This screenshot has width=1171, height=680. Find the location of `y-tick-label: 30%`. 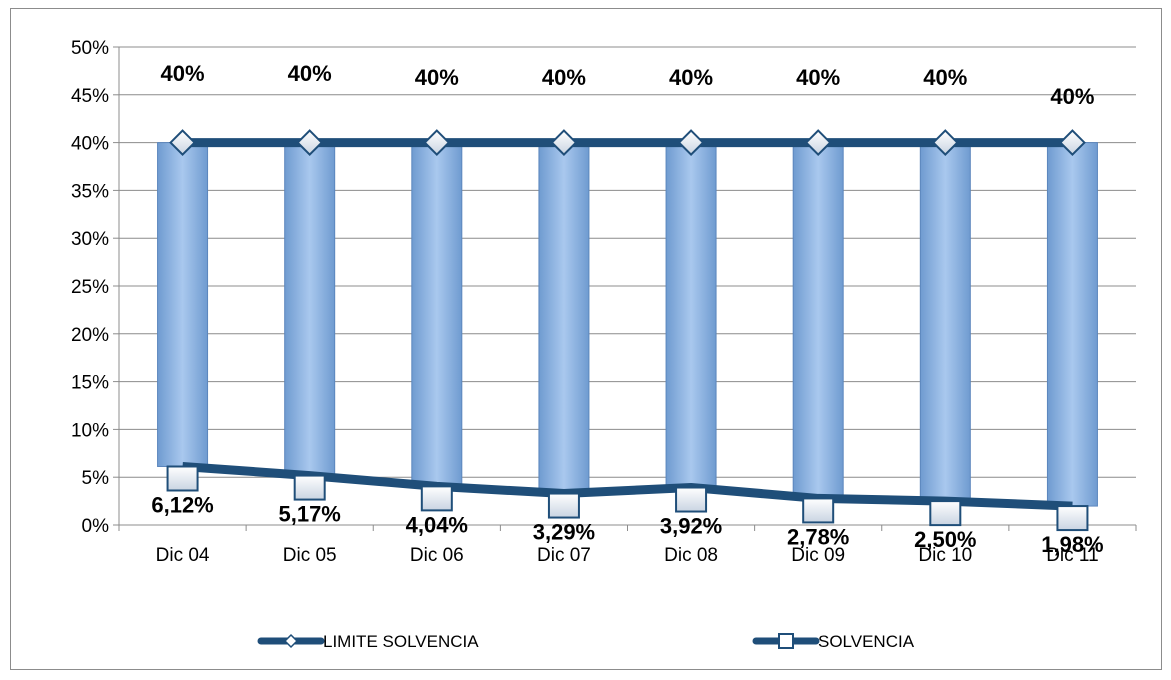

y-tick-label: 30% is located at coordinates (90, 239).